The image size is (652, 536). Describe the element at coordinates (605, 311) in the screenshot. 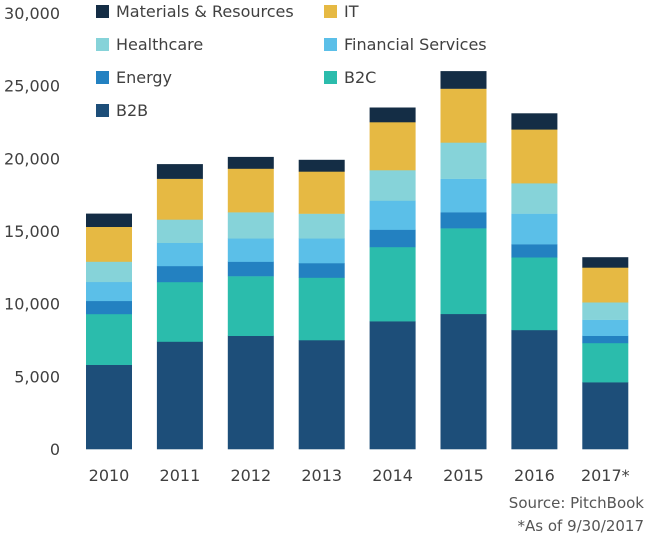

I see `bar-healthcare-2017` at that location.